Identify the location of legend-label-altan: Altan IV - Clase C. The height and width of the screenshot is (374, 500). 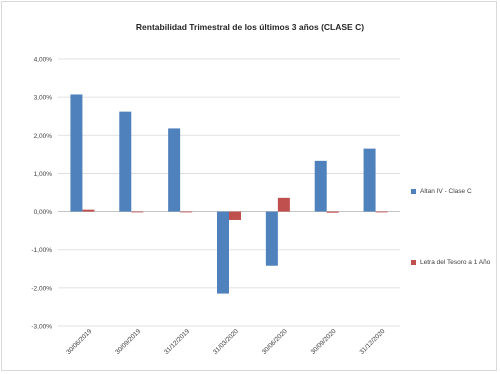
(446, 191).